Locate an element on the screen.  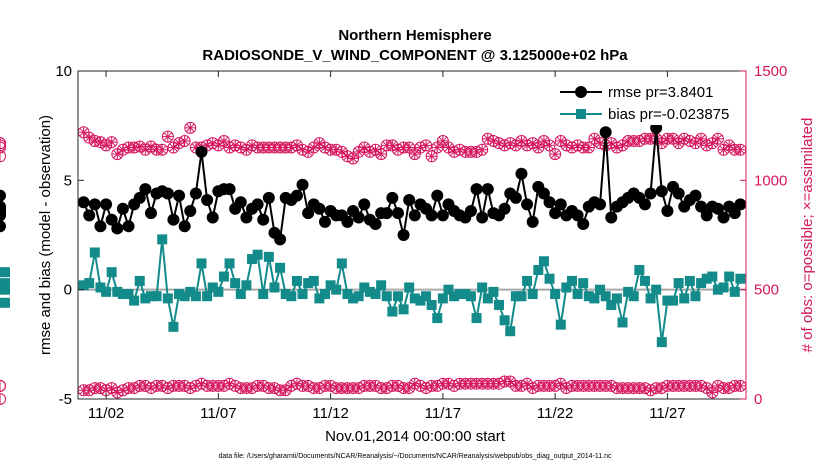
y2-axis-label: # of obs: o=possible; ×=assimilated is located at coordinates (807, 235).